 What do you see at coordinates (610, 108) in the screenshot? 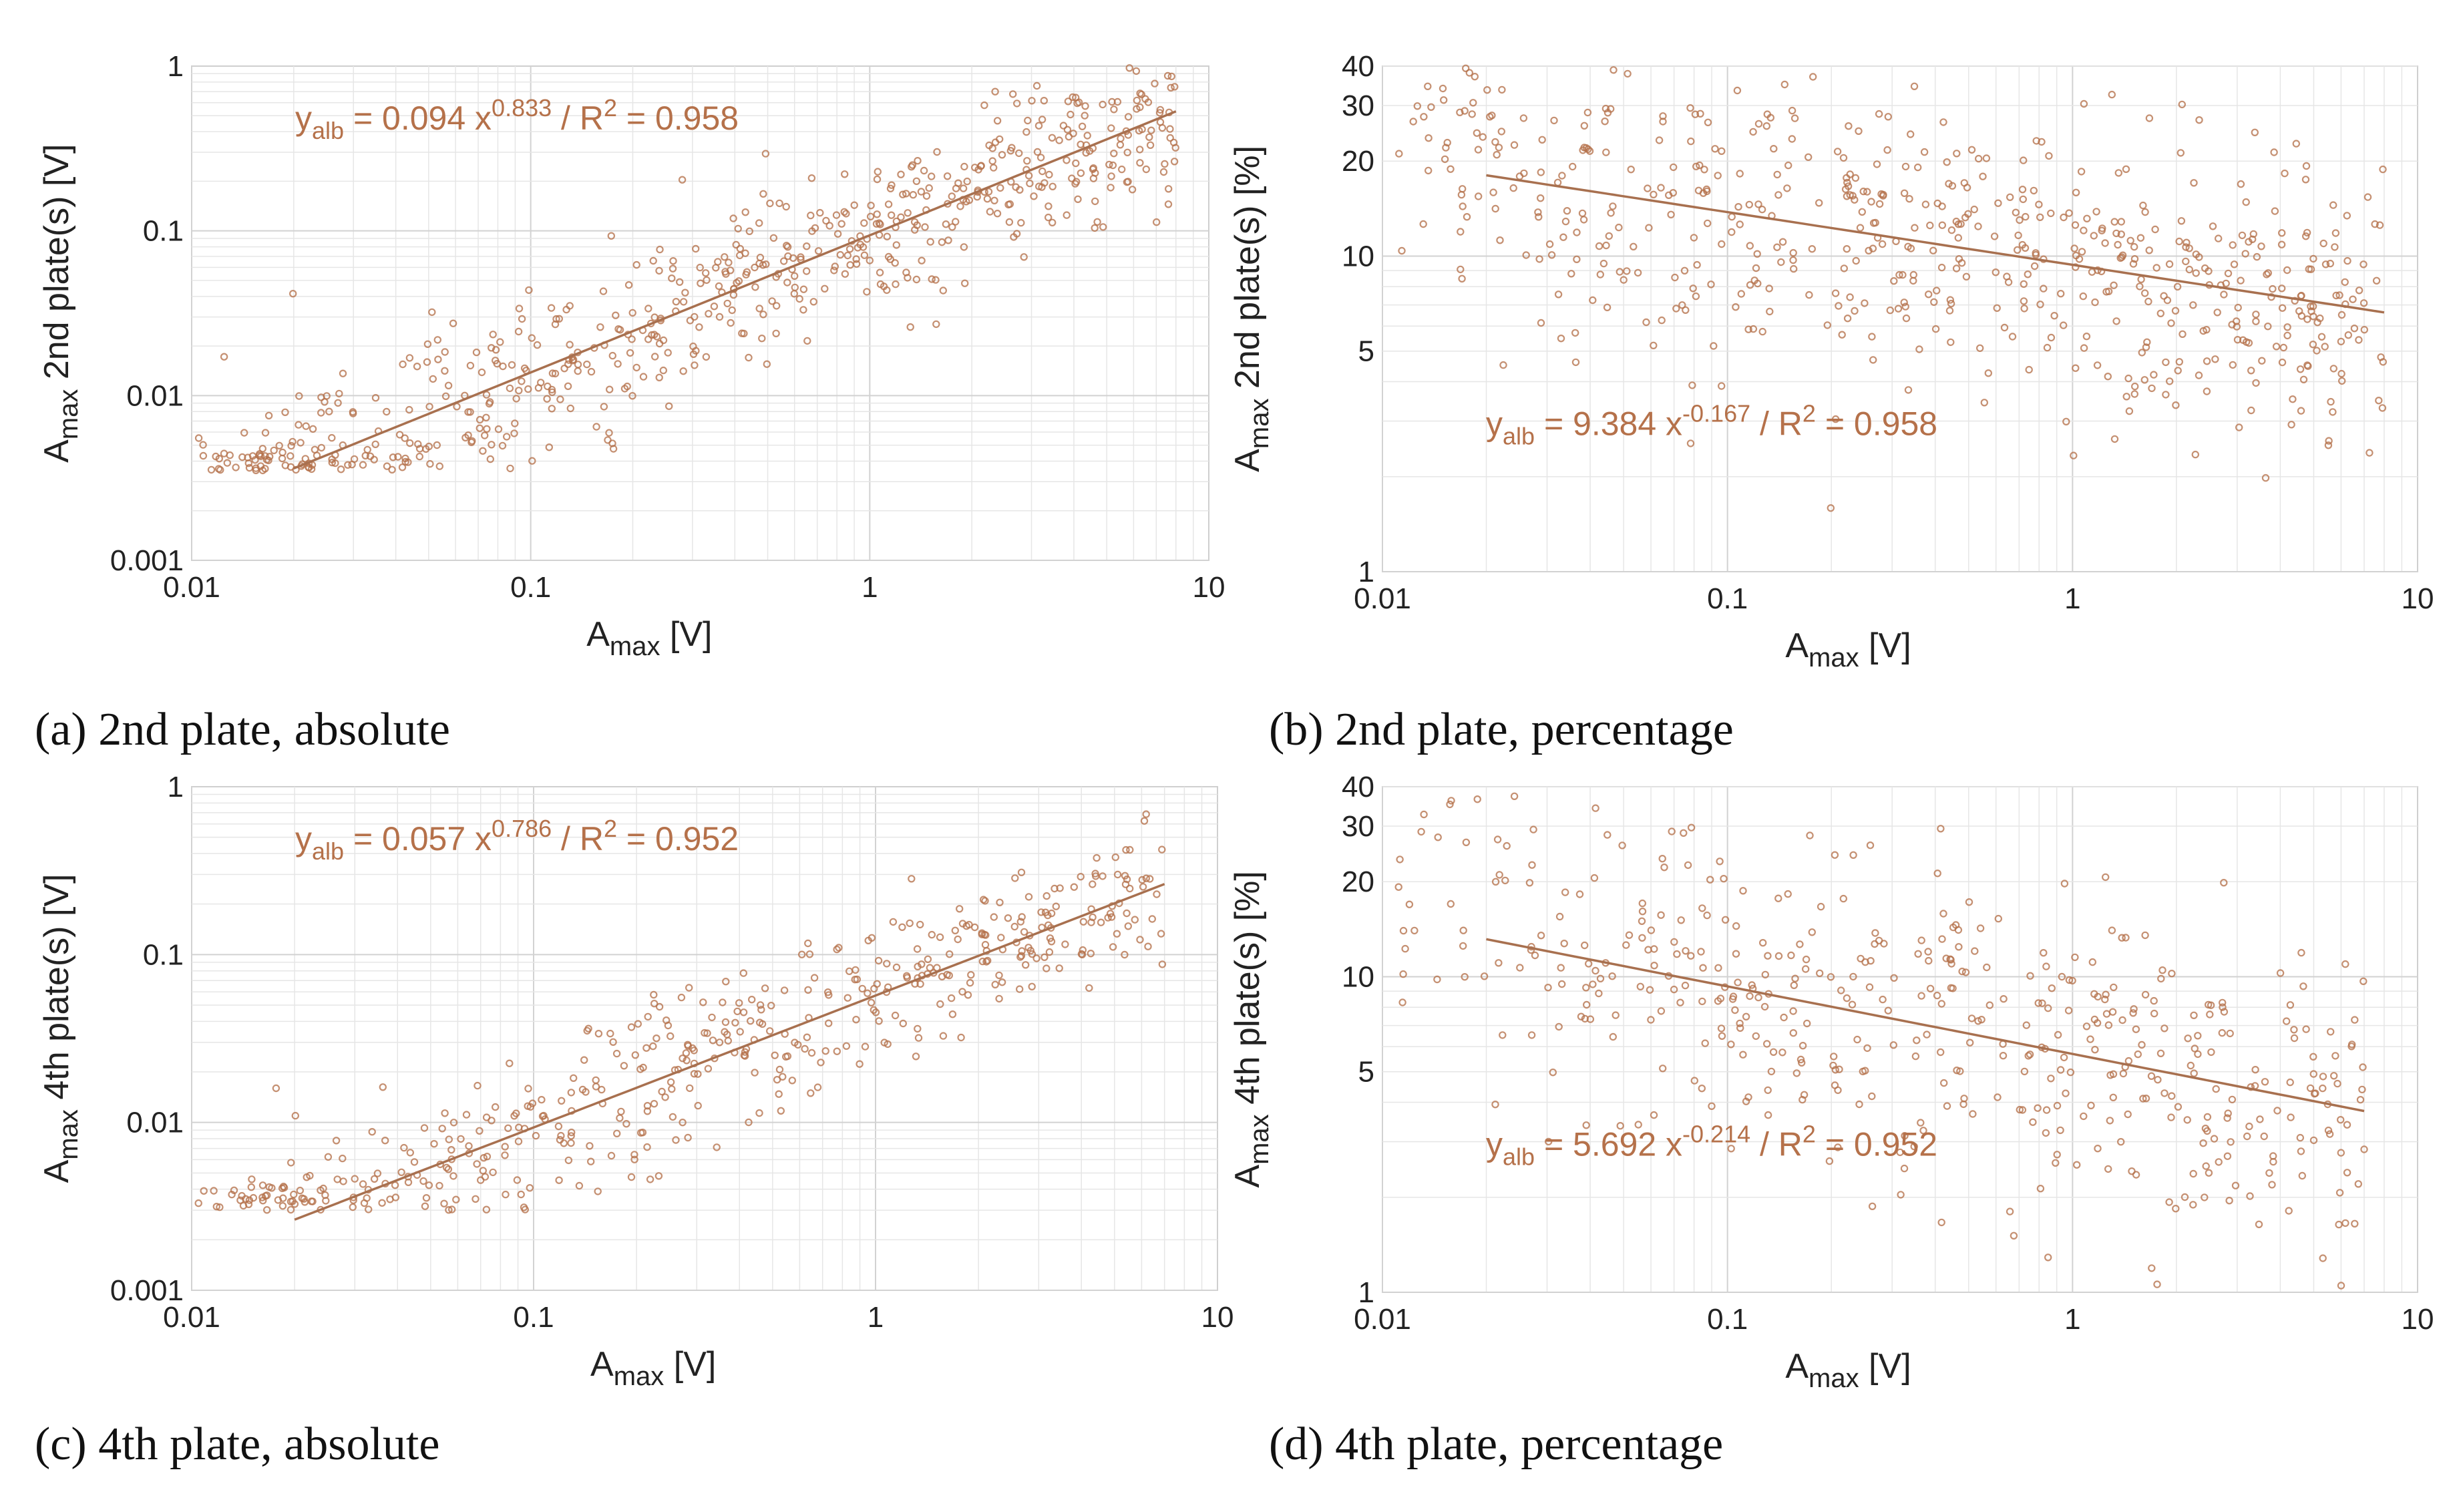
I see `eq-r-exponent: 2` at bounding box center [610, 108].